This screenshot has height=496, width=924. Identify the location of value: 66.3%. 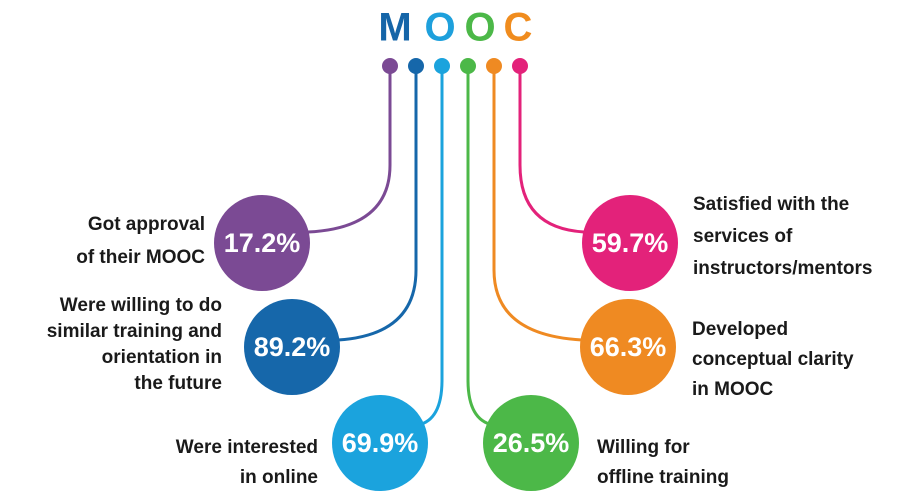
(628, 347).